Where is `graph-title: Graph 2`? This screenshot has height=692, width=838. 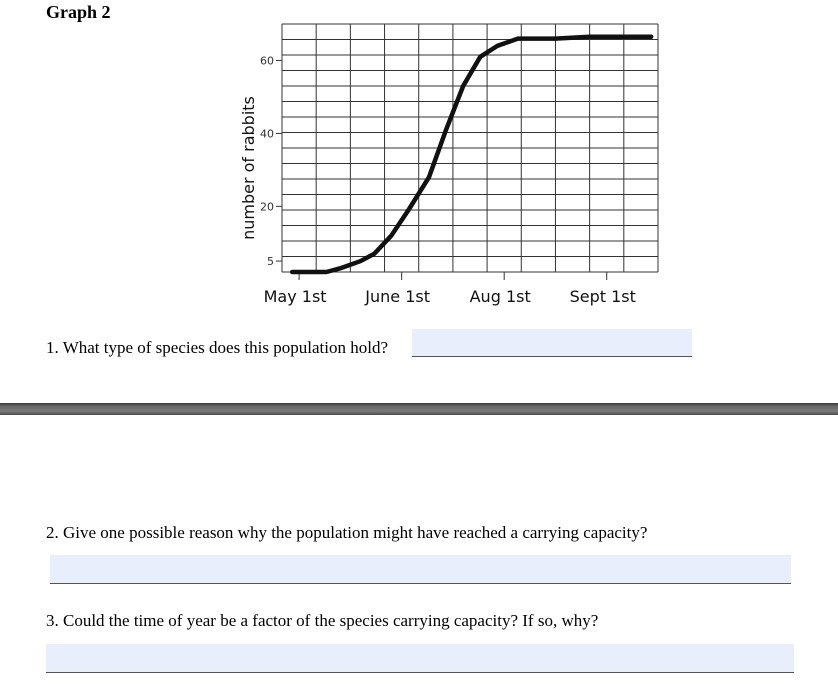 graph-title: Graph 2 is located at coordinates (78, 12).